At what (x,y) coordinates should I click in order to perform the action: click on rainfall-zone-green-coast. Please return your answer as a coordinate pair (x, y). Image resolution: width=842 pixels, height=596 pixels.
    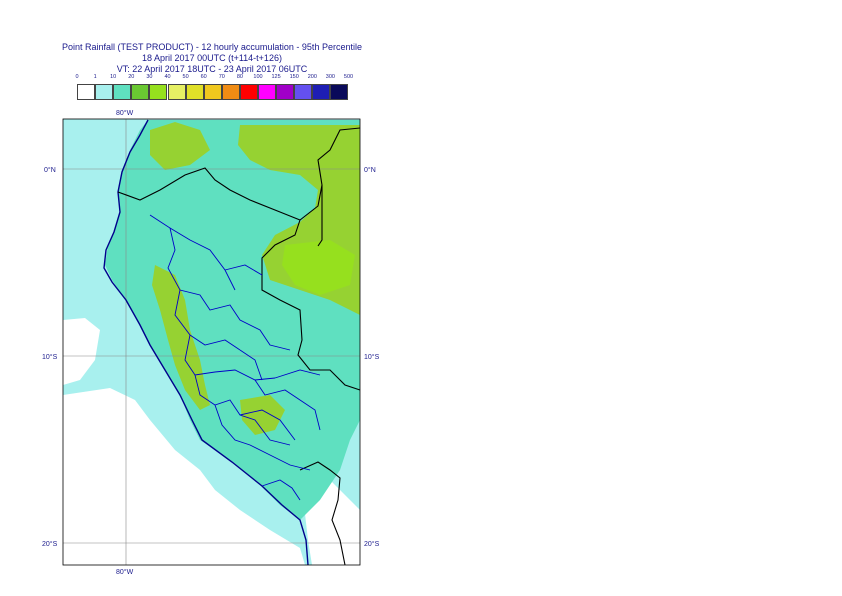
    Looking at the image, I should click on (181, 337).